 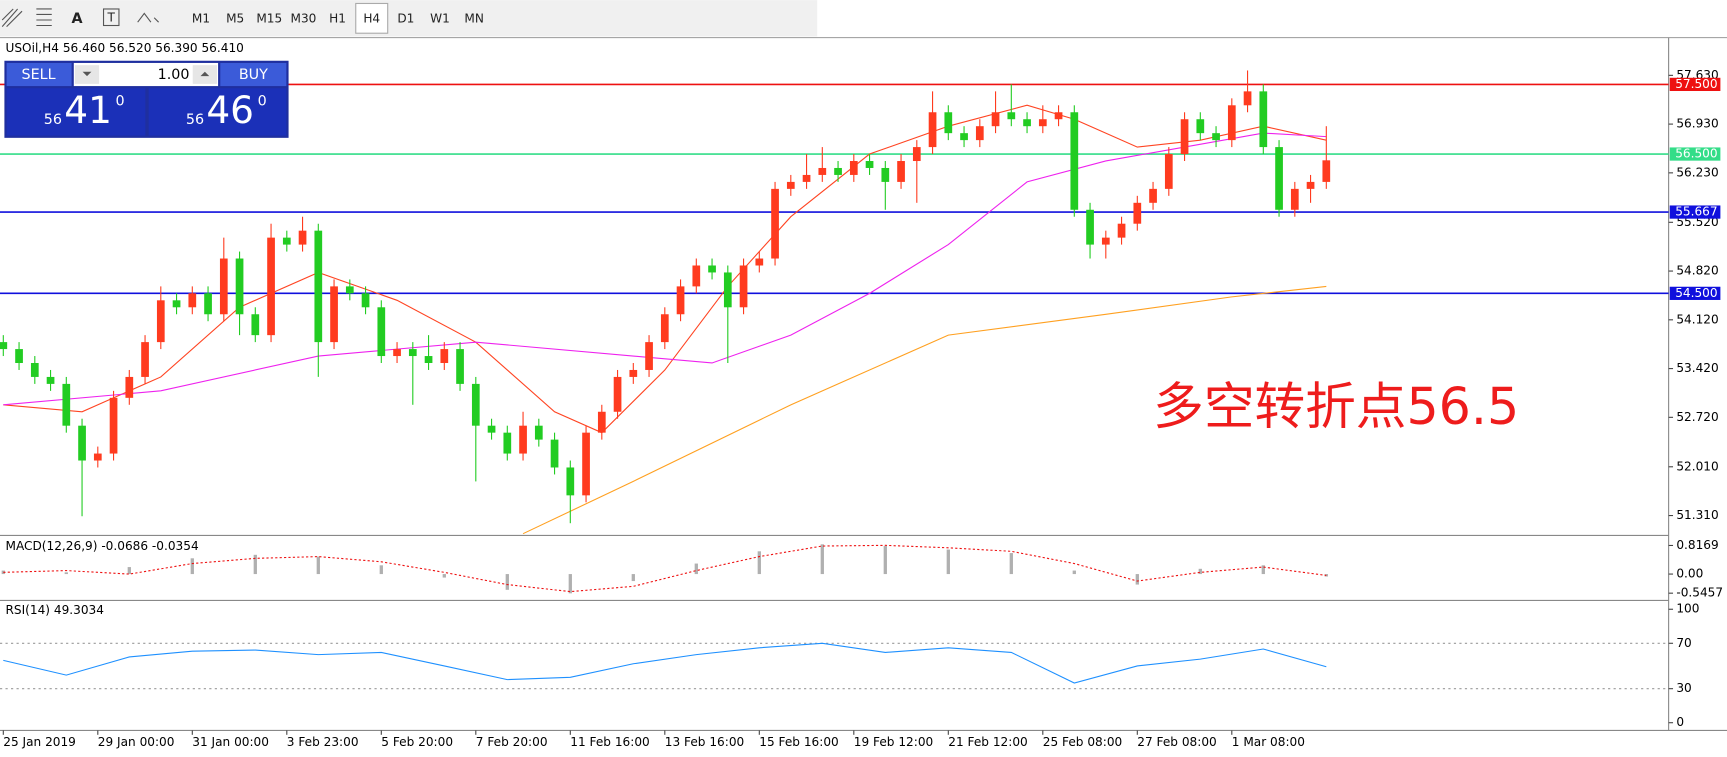 What do you see at coordinates (1697, 319) in the screenshot?
I see `y-tick-label: 54.120` at bounding box center [1697, 319].